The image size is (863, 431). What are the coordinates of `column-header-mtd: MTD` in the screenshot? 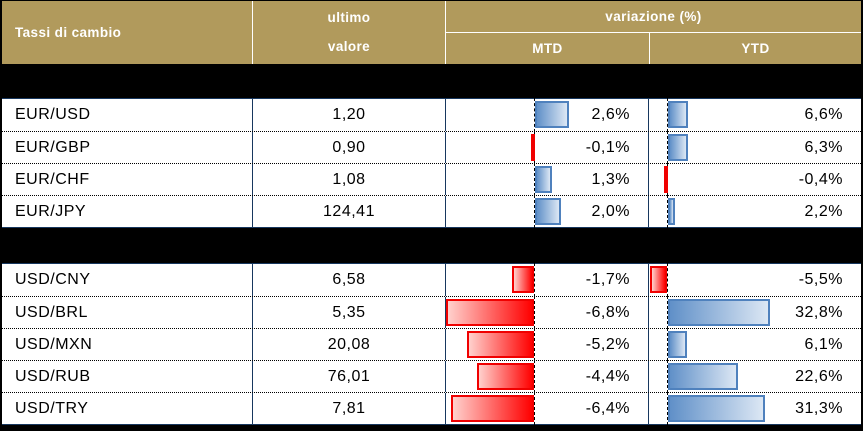 It's located at (547, 48).